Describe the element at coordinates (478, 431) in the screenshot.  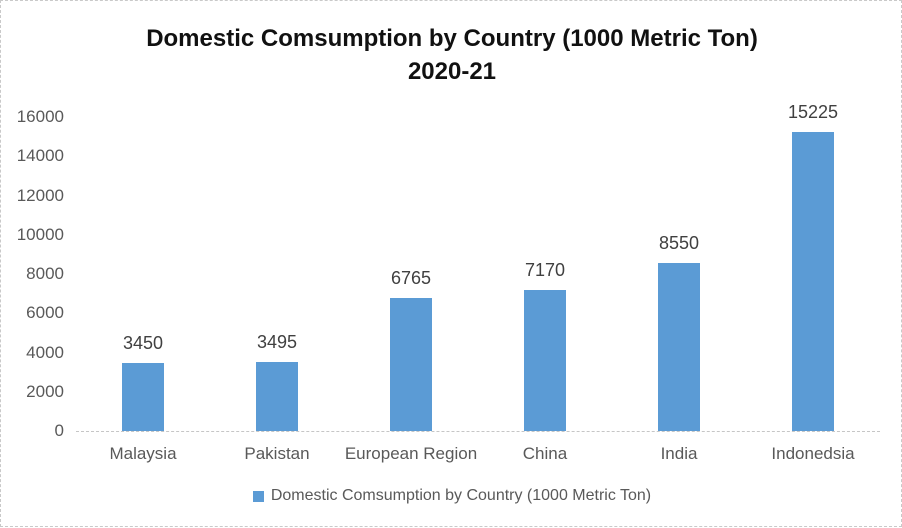
I see `x-axis-line` at that location.